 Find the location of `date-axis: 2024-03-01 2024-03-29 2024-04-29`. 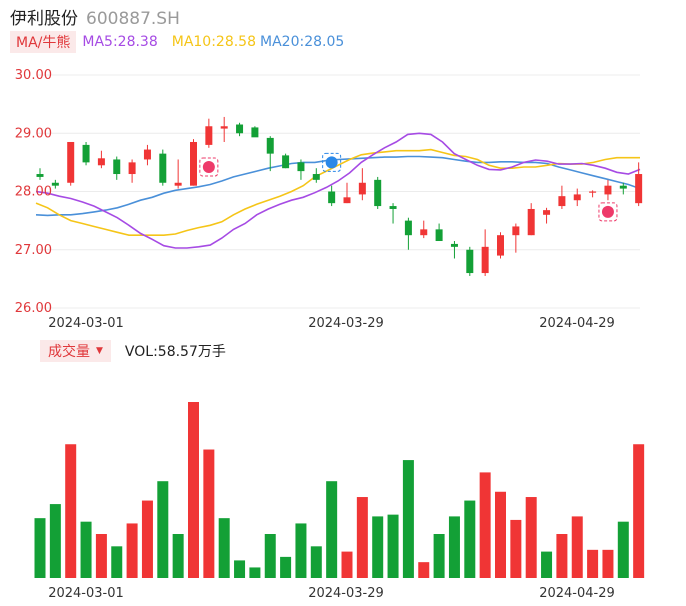

date-axis: 2024-03-01 2024-03-29 2024-04-29 is located at coordinates (331, 323).